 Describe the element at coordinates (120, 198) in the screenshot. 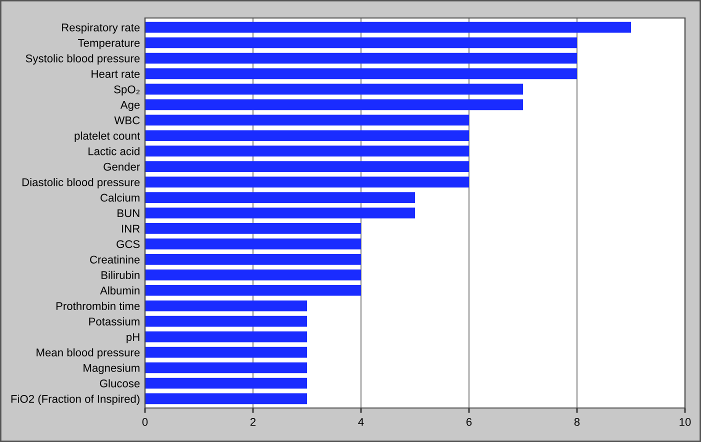

I see `y-tick-label: Calcium` at that location.